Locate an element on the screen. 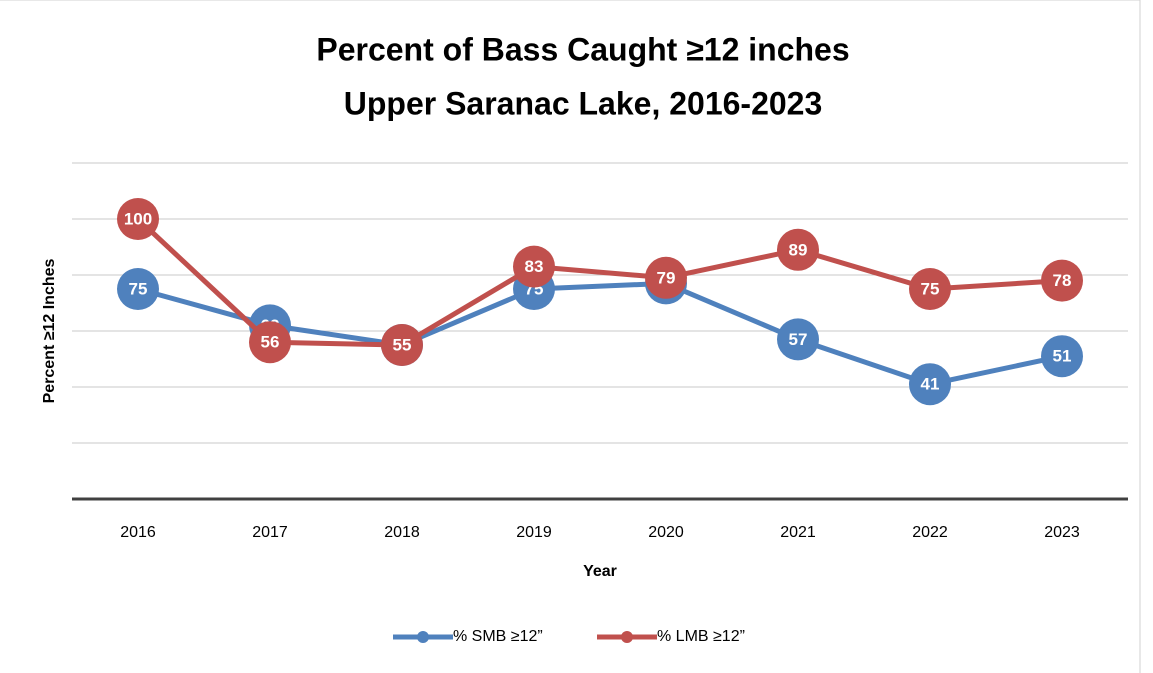 The width and height of the screenshot is (1153, 673). x-tick-label: 2021 is located at coordinates (798, 532).